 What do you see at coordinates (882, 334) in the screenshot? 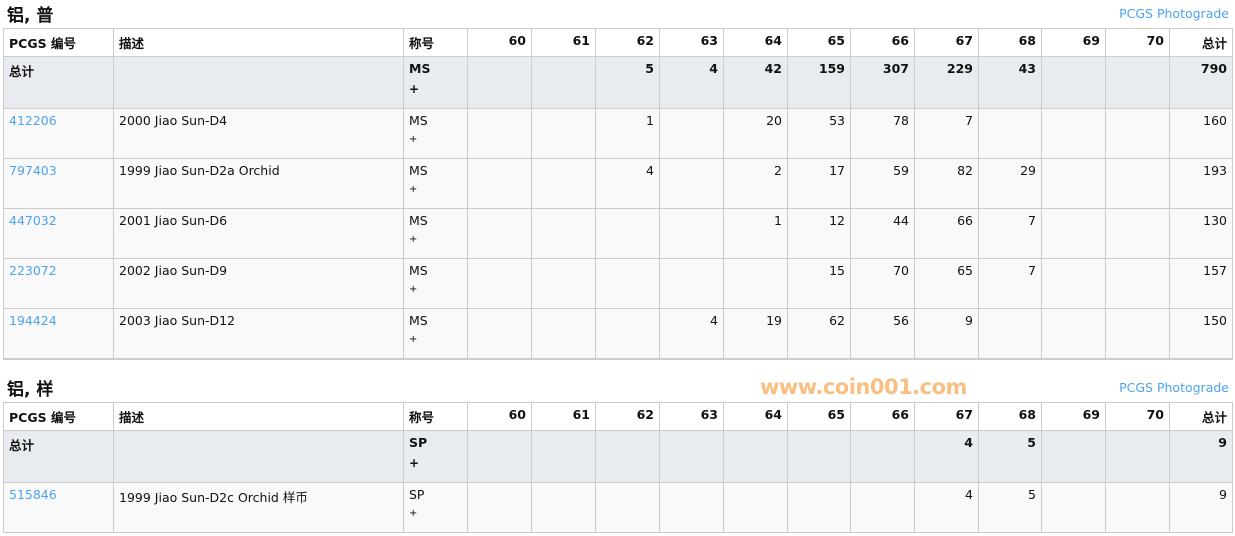
I see `grade-count-cell: 56` at bounding box center [882, 334].